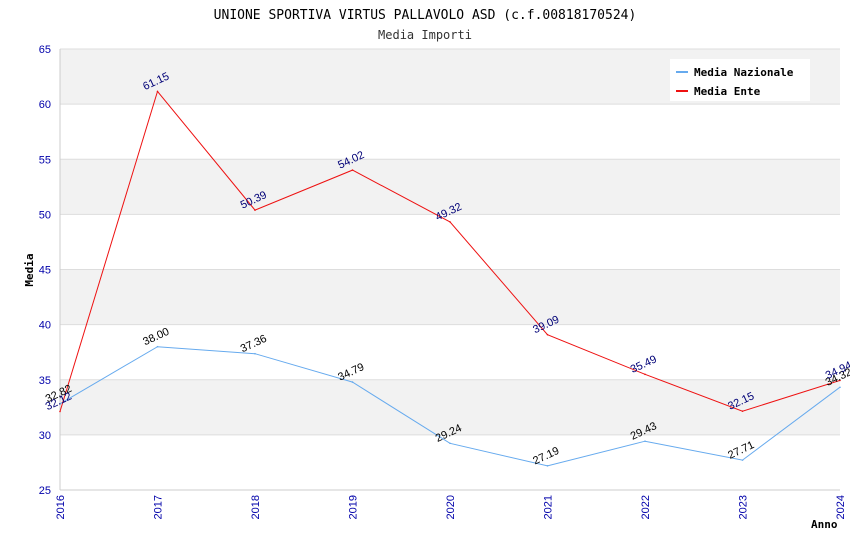 This screenshot has width=850, height=550. I want to click on y-tick-label: 65, so click(45, 50).